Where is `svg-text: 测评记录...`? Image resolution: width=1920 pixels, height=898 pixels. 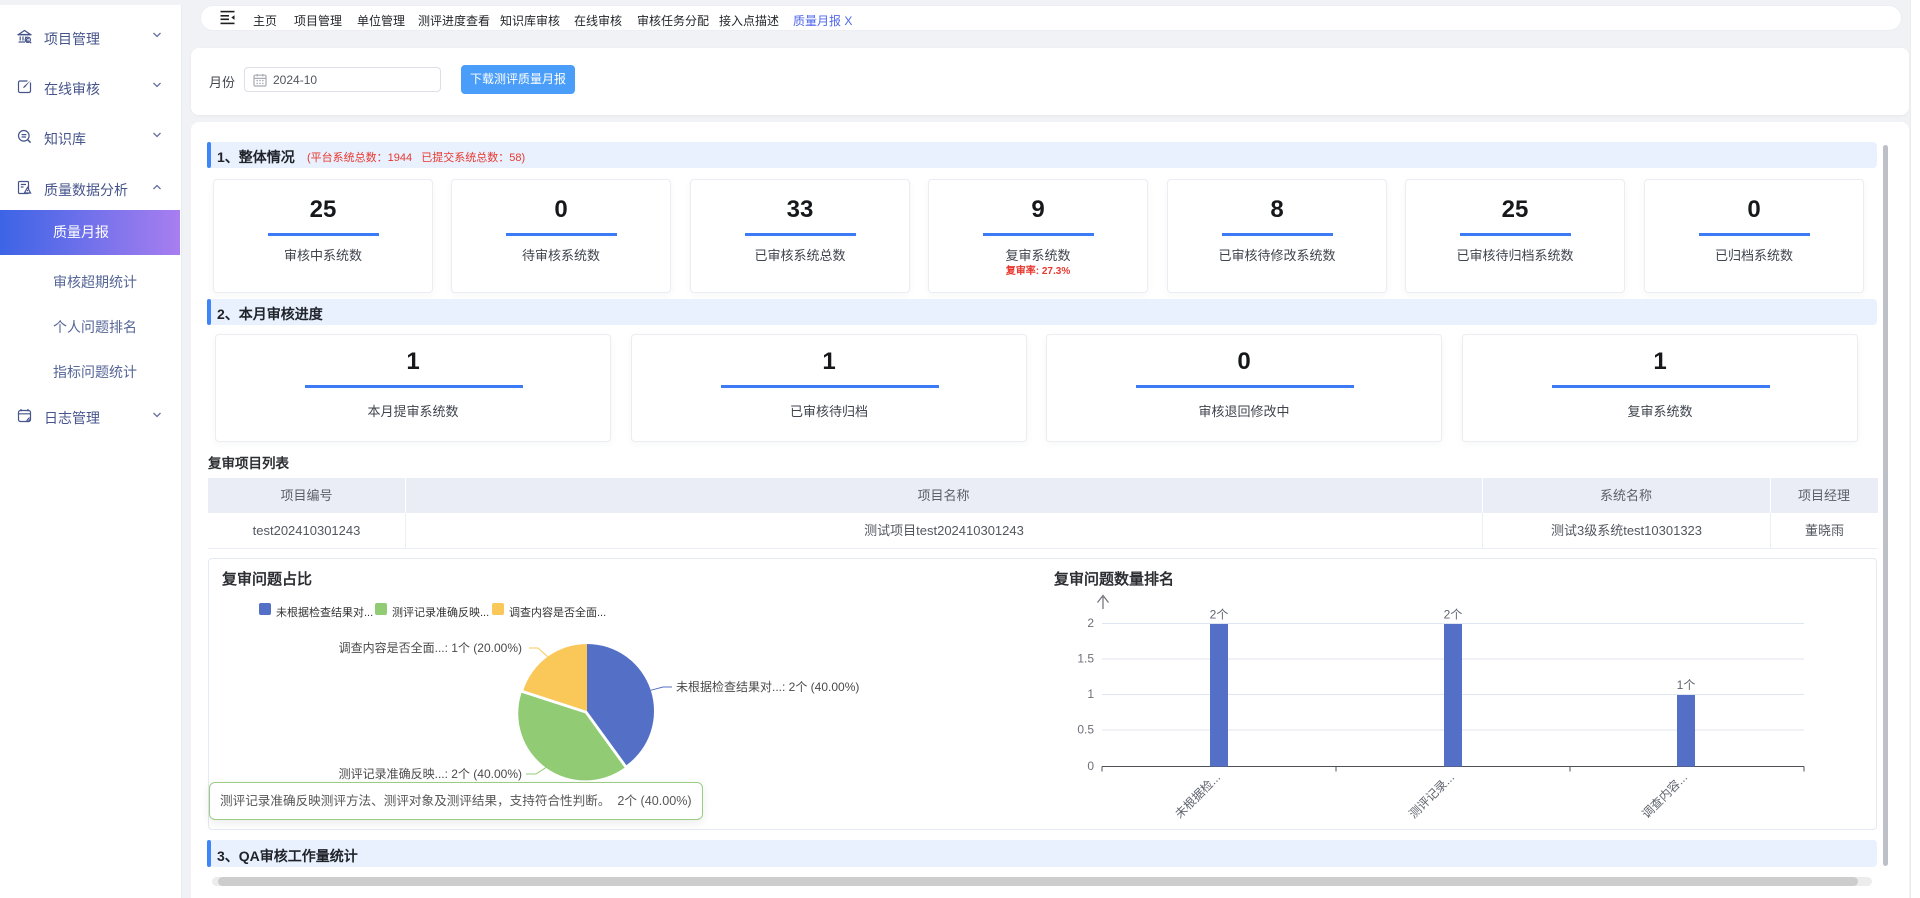 svg-text: 测评记录... is located at coordinates (1431, 795).